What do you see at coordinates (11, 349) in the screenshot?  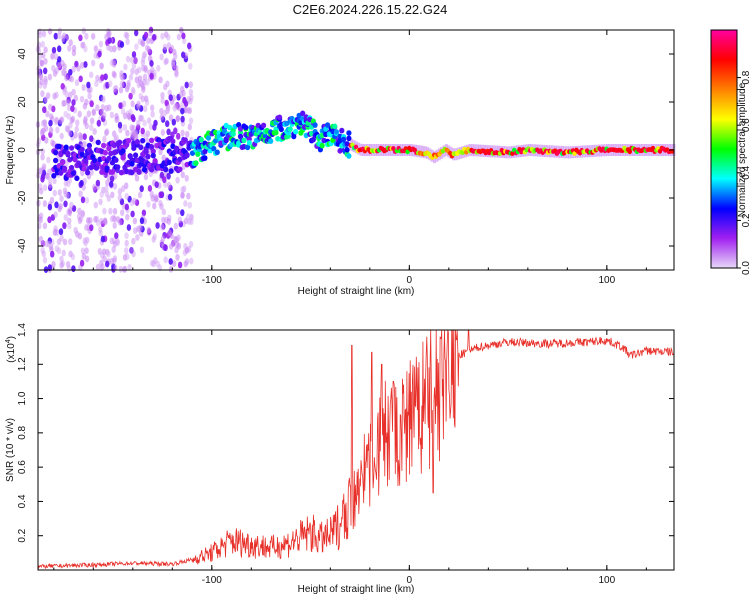 I see `snr-scale-label: (x104)` at bounding box center [11, 349].